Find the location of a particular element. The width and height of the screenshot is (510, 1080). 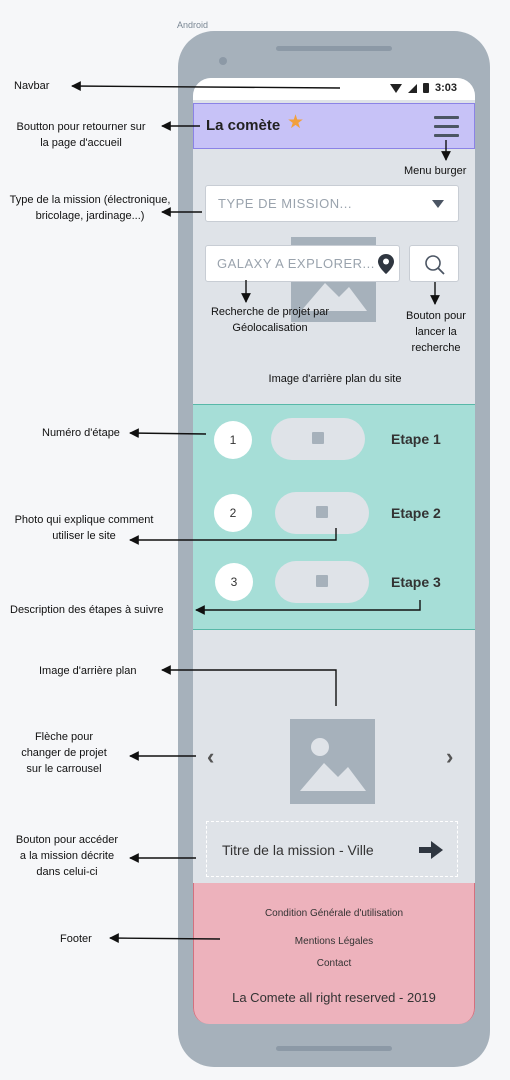

speaker-top is located at coordinates (334, 48).